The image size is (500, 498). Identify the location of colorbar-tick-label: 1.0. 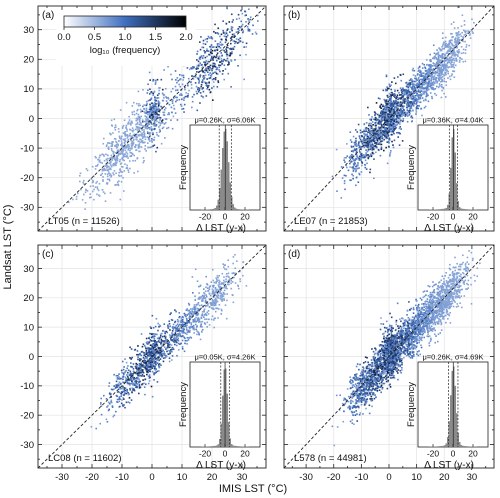
(124, 37).